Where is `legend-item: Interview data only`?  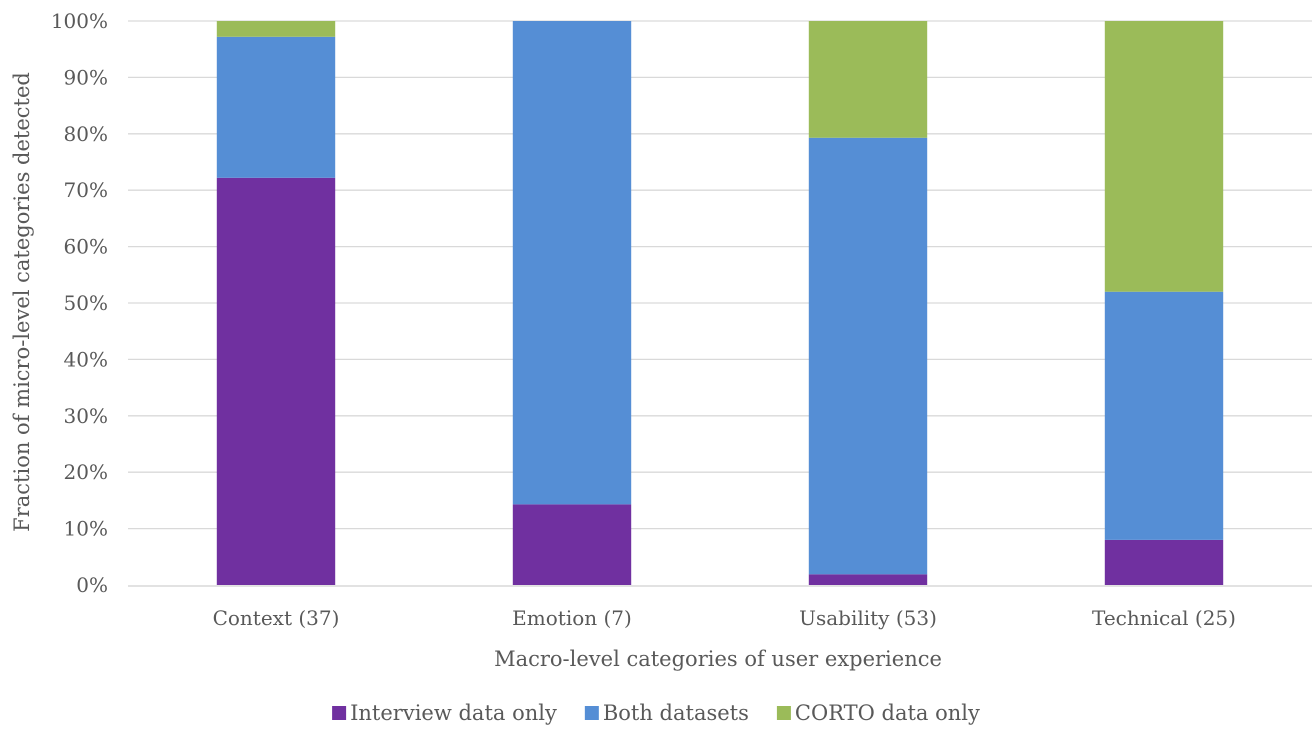 legend-item: Interview data only is located at coordinates (444, 713).